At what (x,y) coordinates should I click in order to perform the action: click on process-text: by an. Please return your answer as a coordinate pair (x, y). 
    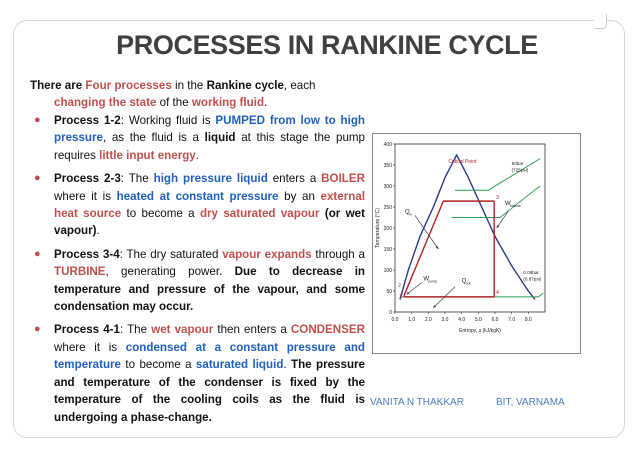
    Looking at the image, I should click on (299, 196).